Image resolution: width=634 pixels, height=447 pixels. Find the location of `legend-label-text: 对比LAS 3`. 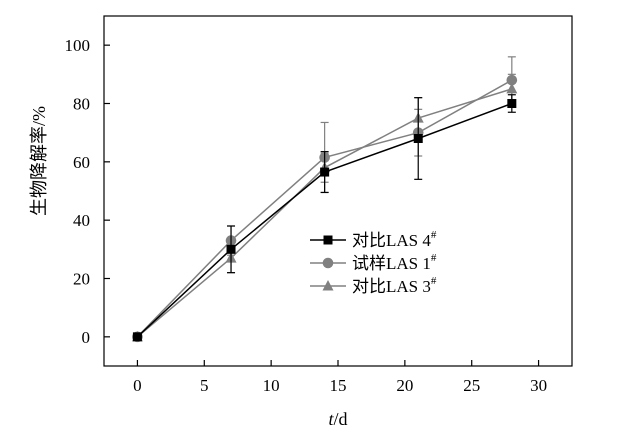

legend-label-text: 对比LAS 3 is located at coordinates (391, 286).